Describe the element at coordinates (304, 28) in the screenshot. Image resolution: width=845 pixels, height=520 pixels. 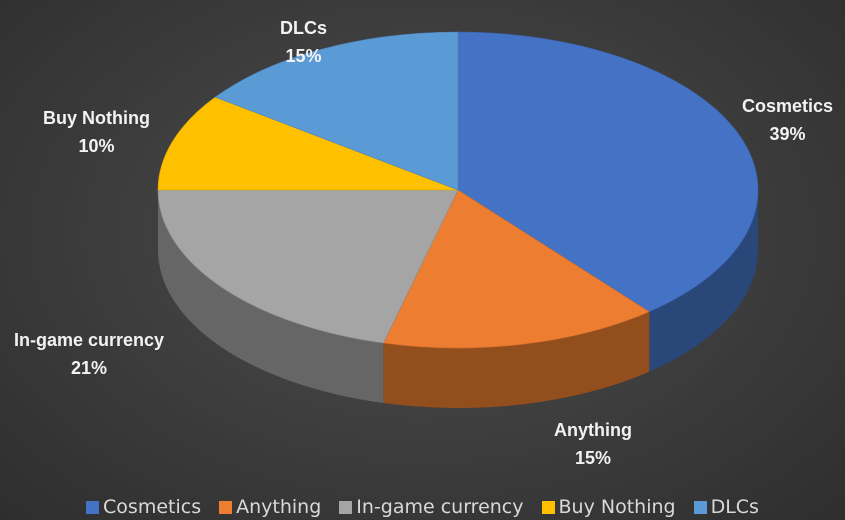
I see `data-label-dlcs-category: DLCs` at that location.